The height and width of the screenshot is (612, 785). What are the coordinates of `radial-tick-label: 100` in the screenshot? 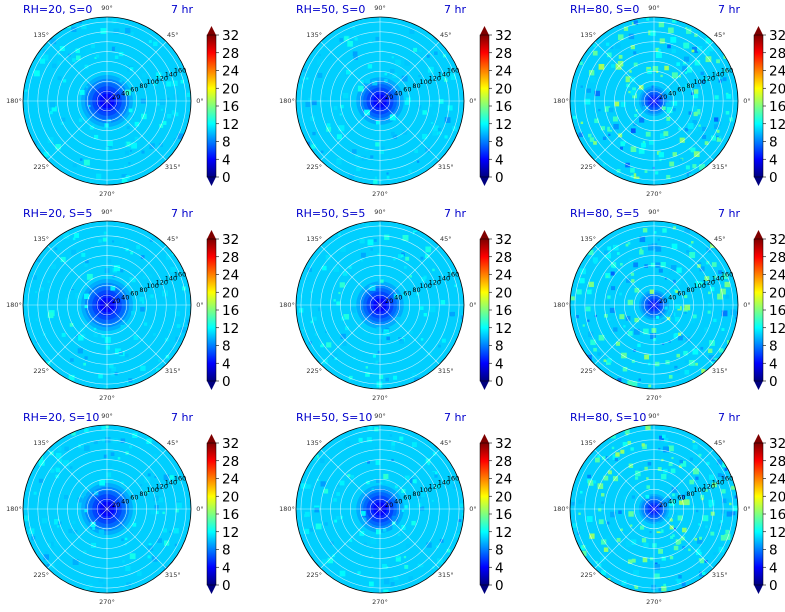 It's located at (425, 286).